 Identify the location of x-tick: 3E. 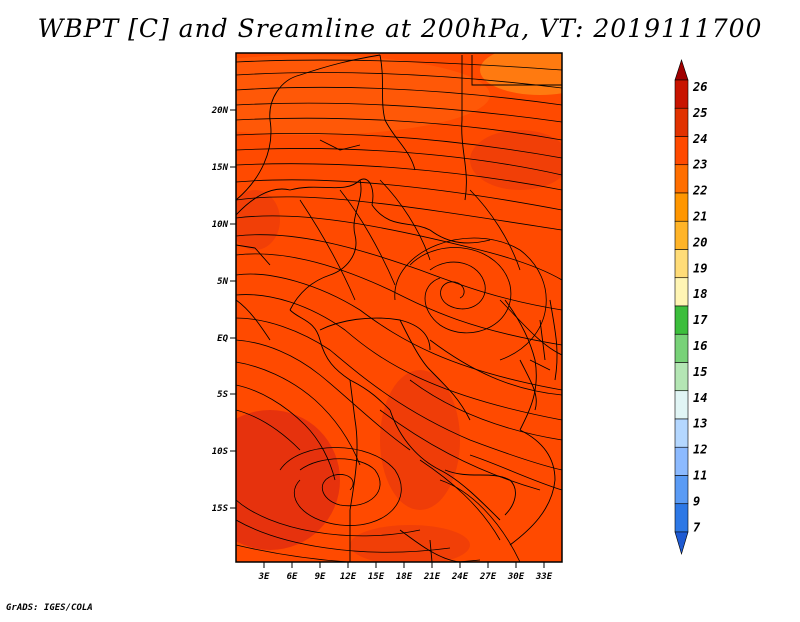
(264, 572).